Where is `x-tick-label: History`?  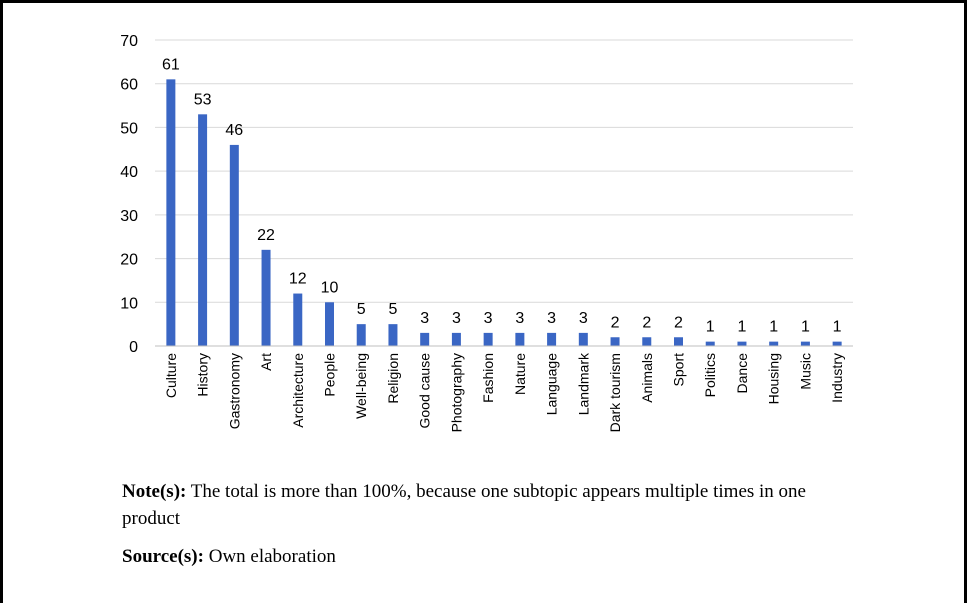
x-tick-label: History is located at coordinates (203, 375).